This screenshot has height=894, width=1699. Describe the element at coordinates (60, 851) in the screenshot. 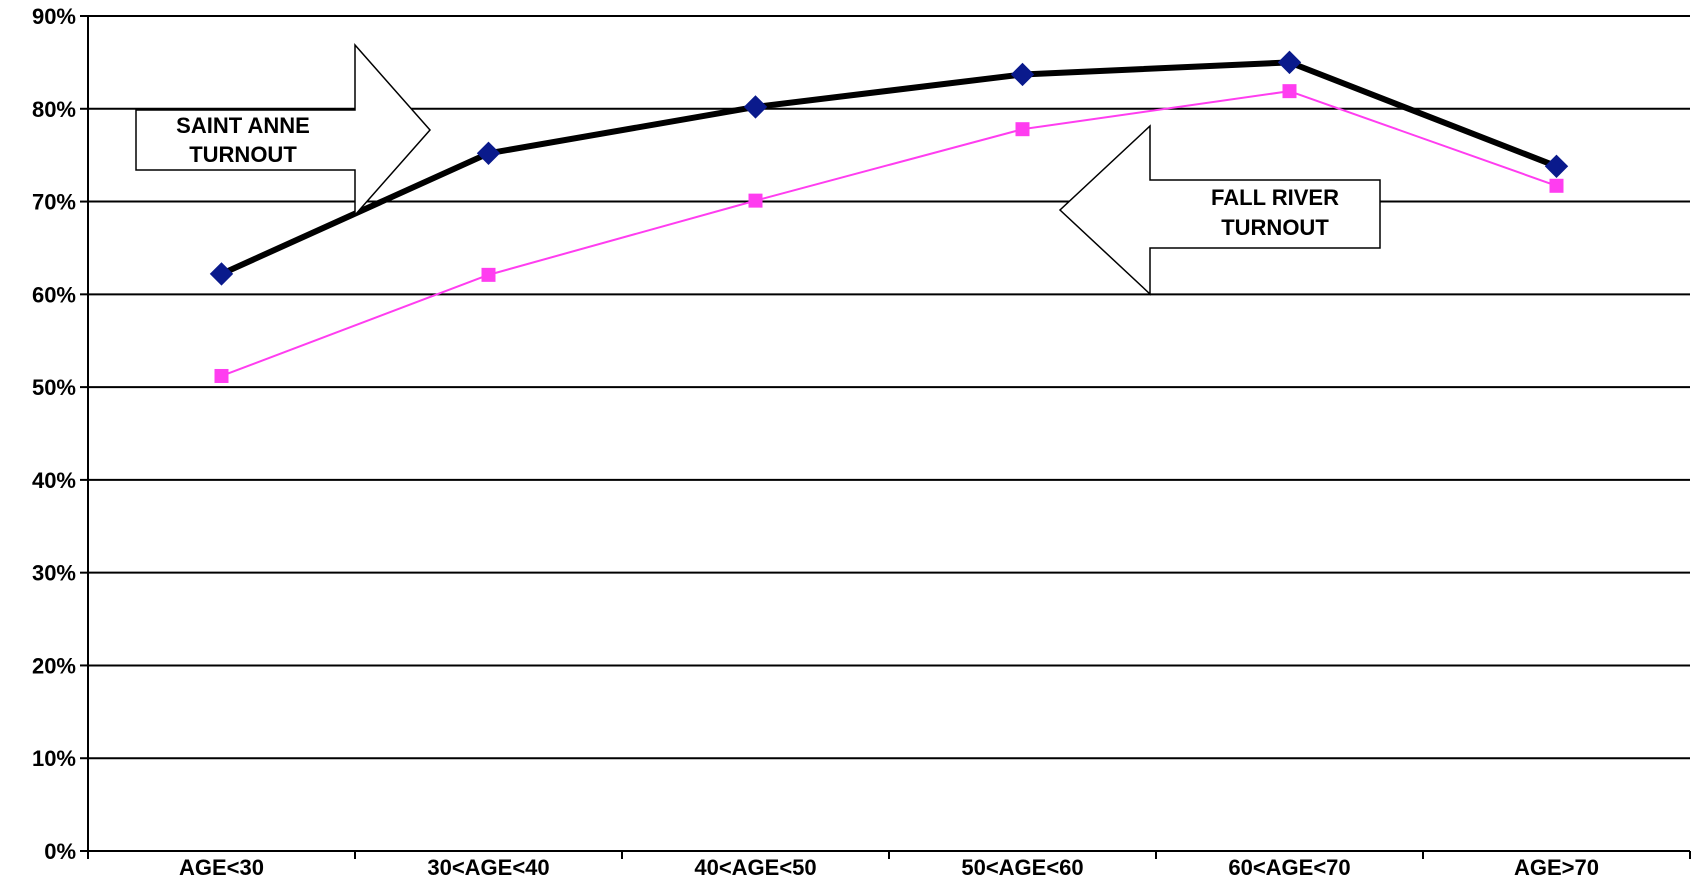

I see `y-tick-label: 0%` at that location.